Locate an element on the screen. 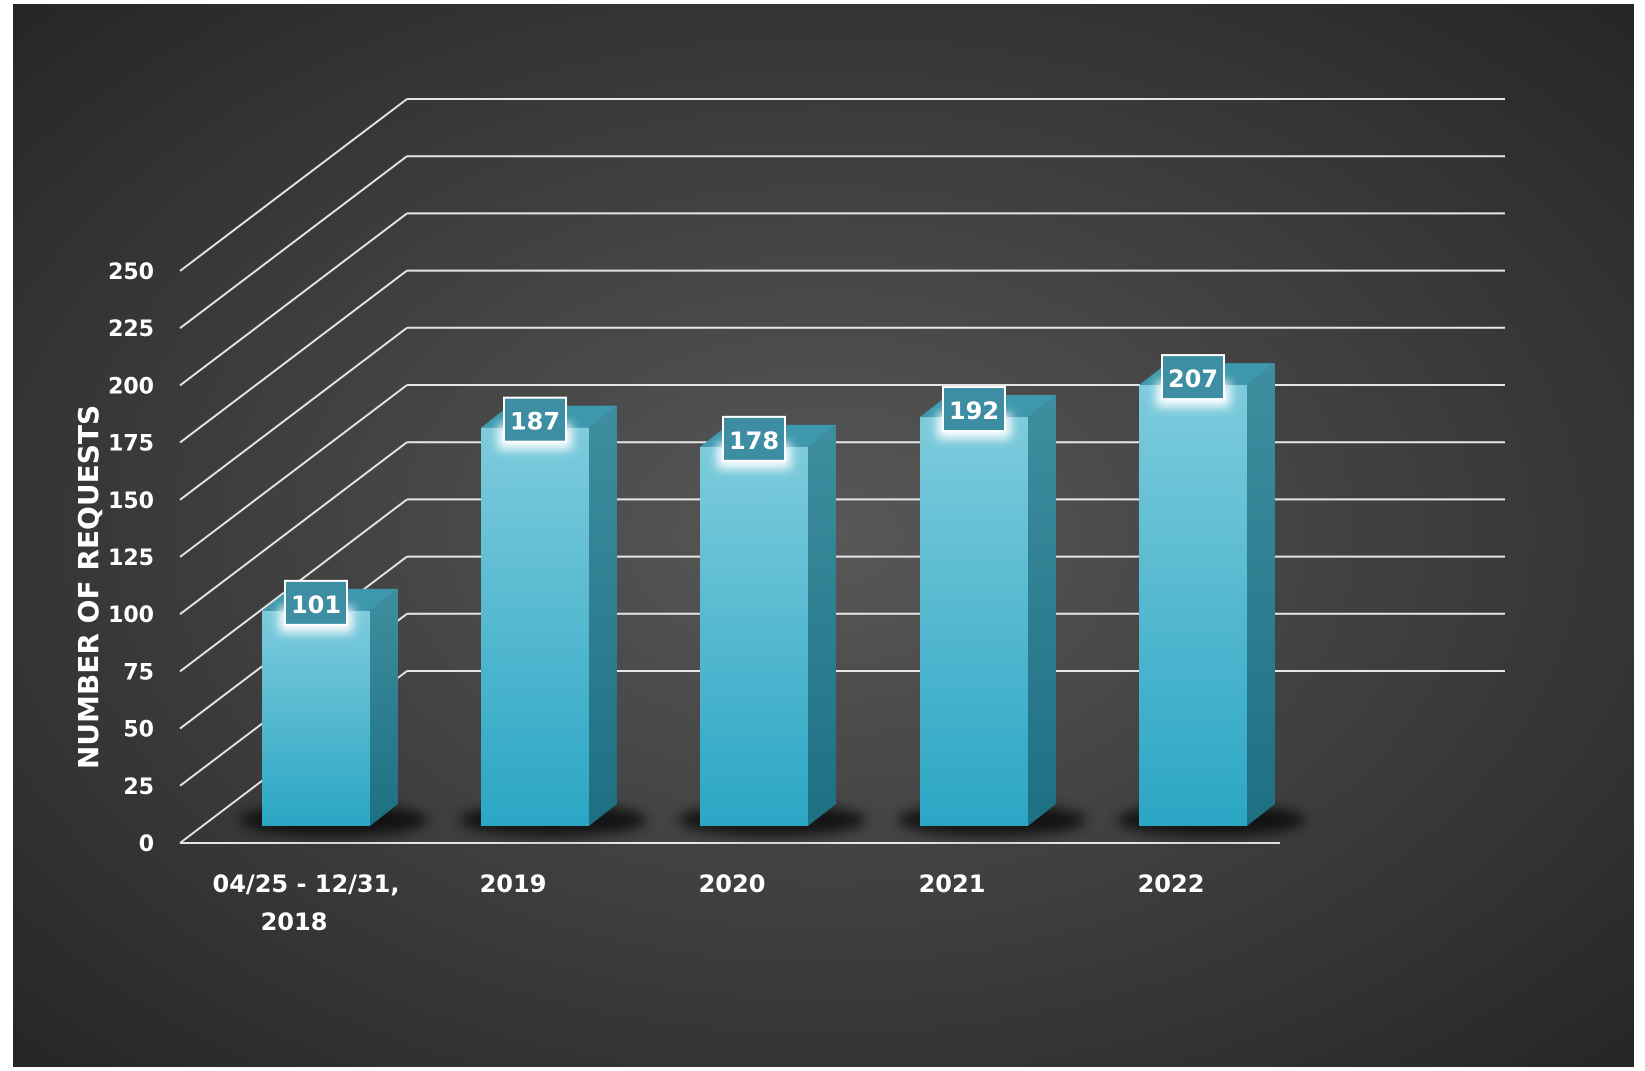 The width and height of the screenshot is (1645, 1071). bar-group: 192 is located at coordinates (992, 611).